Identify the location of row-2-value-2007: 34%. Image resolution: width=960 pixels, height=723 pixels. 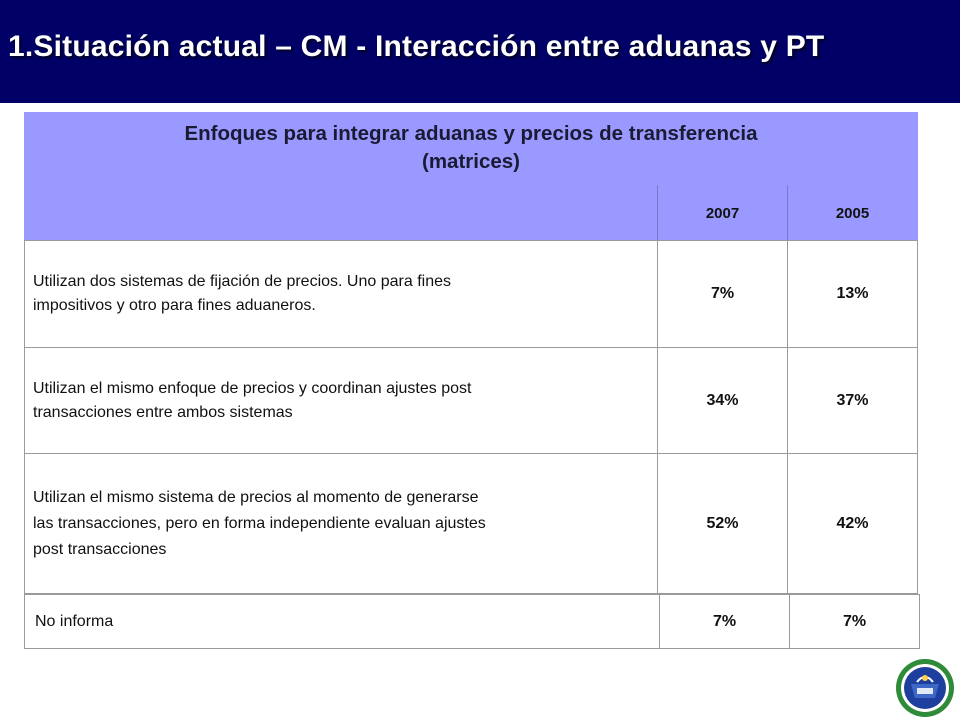
(722, 400).